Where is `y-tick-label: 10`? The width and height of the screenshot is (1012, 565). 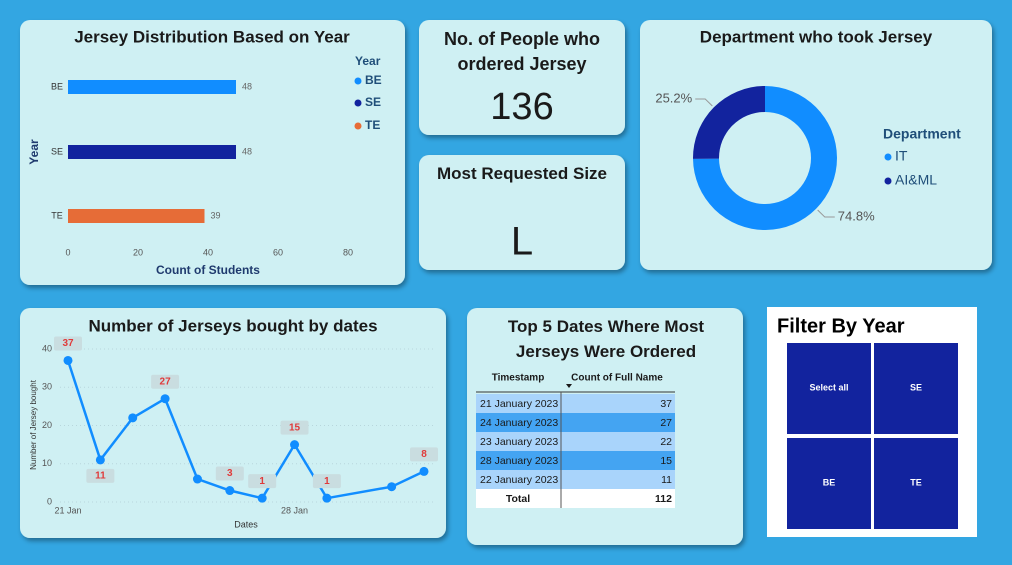 y-tick-label: 10 is located at coordinates (47, 463).